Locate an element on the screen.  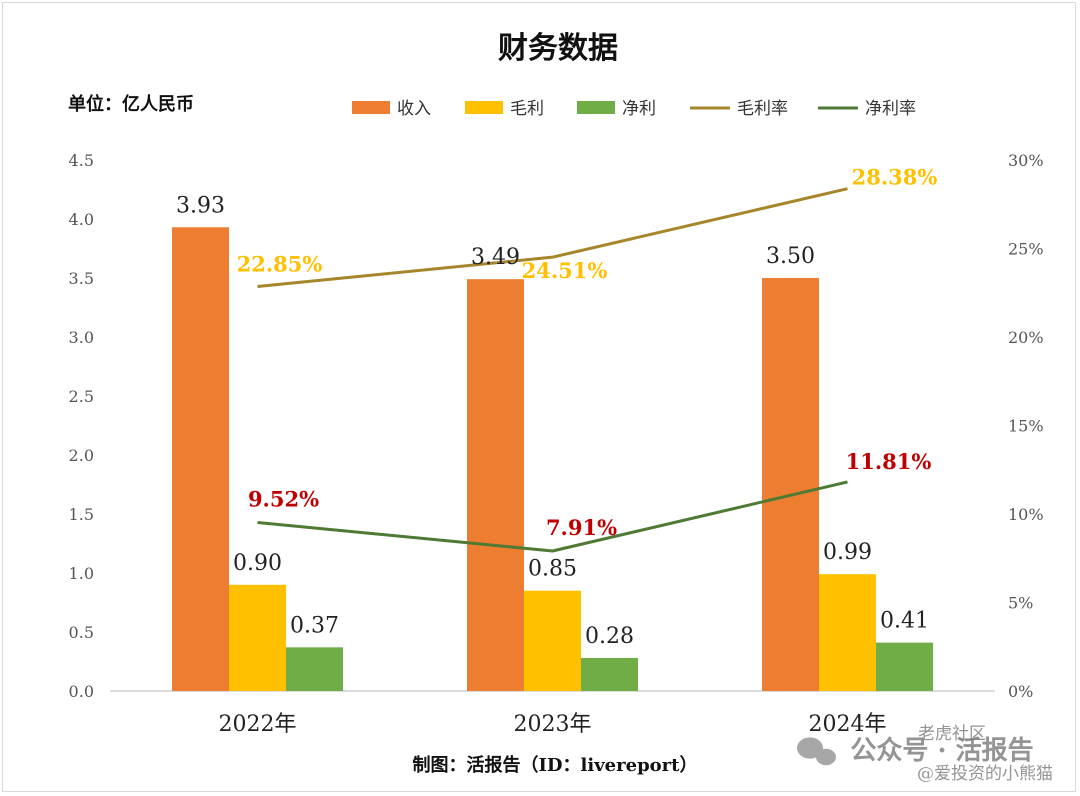
y-right-tick-label: 0% is located at coordinates (1020, 691).